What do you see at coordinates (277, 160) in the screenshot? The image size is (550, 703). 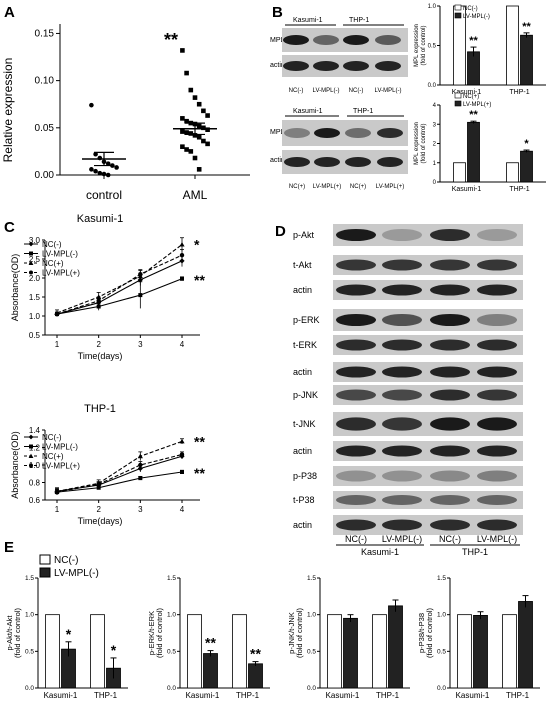 I see `b-bottom-row-actin: actin` at bounding box center [277, 160].